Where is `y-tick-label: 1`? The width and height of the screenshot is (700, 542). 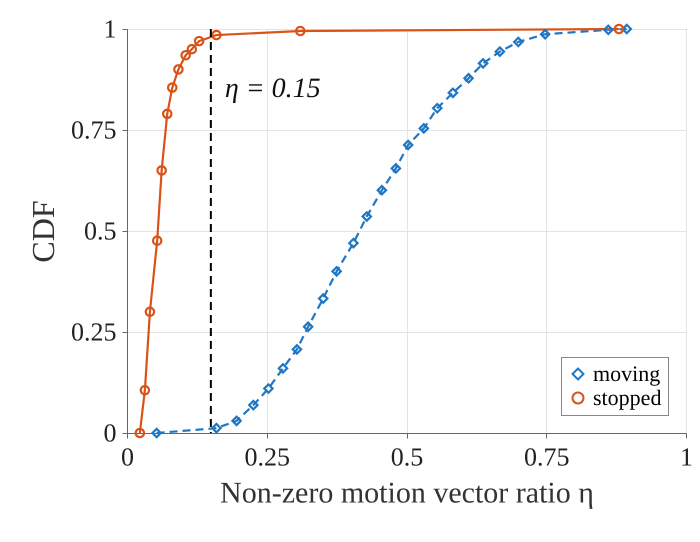
y-tick-label: 1 is located at coordinates (110, 29).